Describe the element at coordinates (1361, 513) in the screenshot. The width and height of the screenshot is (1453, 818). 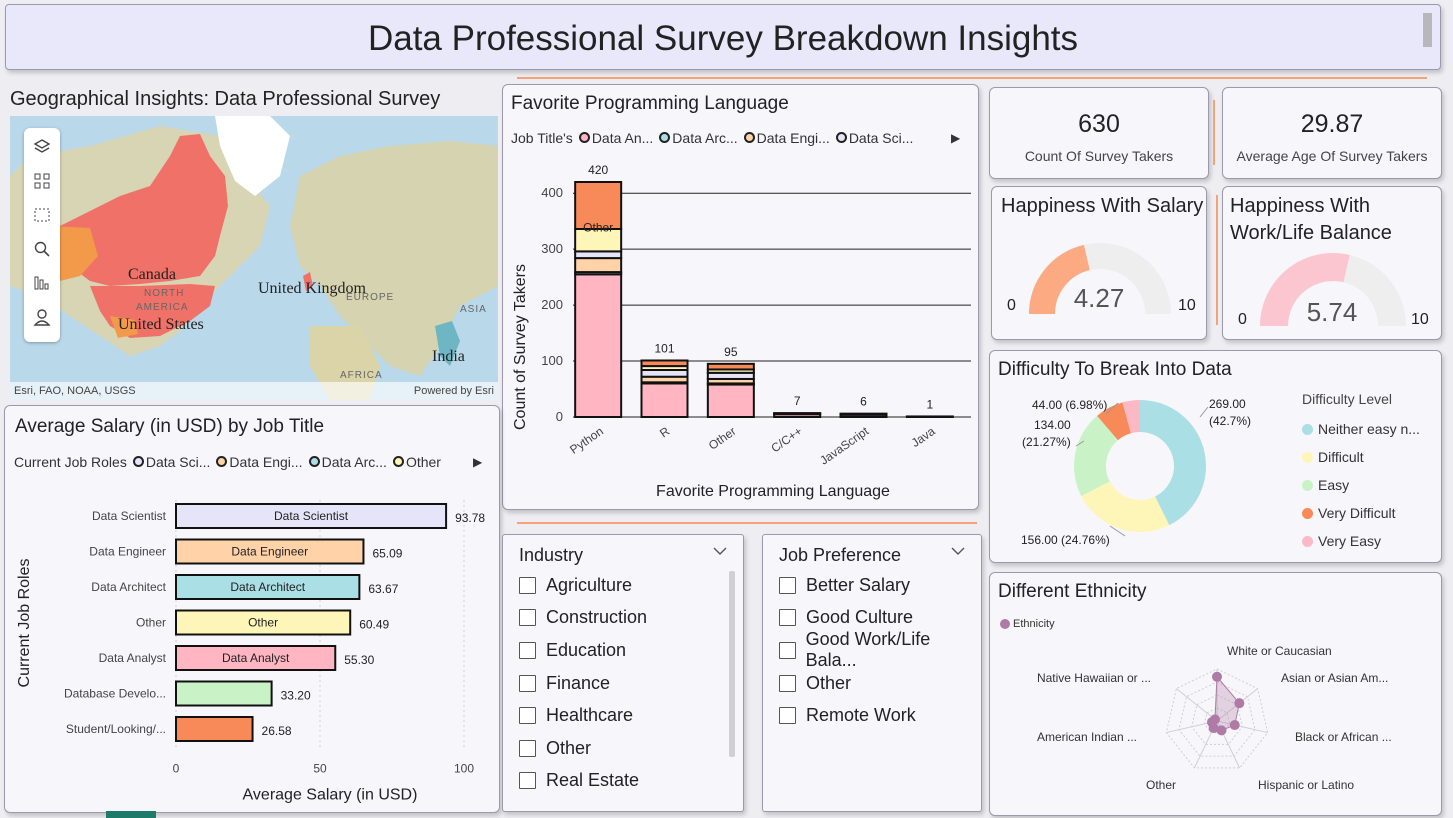
I see `difficulty-legend-item: Very Difficult` at that location.